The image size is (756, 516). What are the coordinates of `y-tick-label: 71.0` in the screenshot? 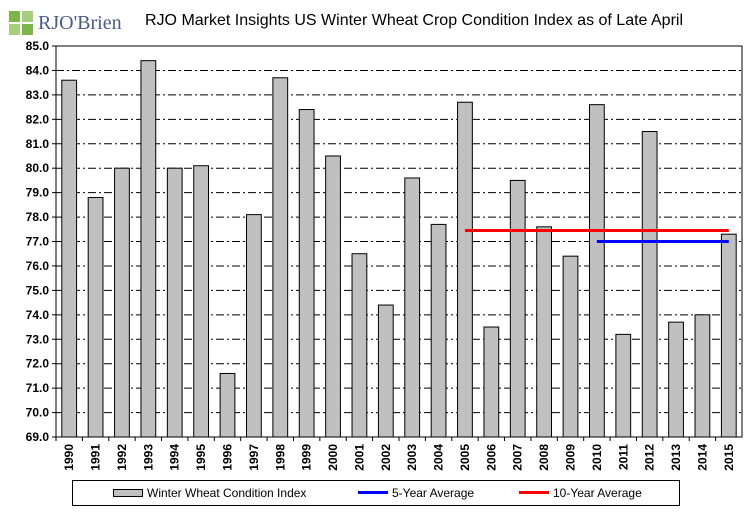 It's located at (38, 388).